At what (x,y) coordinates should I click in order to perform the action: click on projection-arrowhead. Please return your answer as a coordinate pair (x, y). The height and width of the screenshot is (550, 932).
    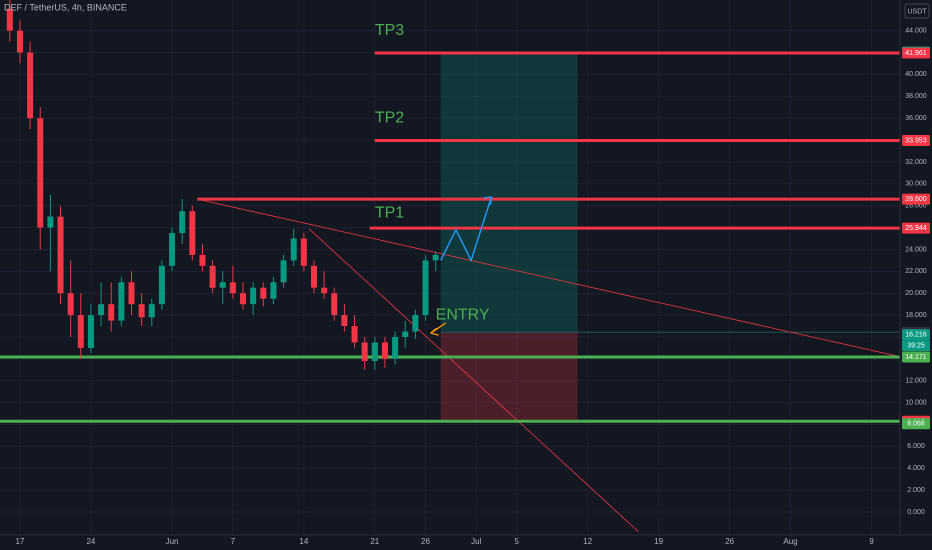
    Looking at the image, I should click on (488, 201).